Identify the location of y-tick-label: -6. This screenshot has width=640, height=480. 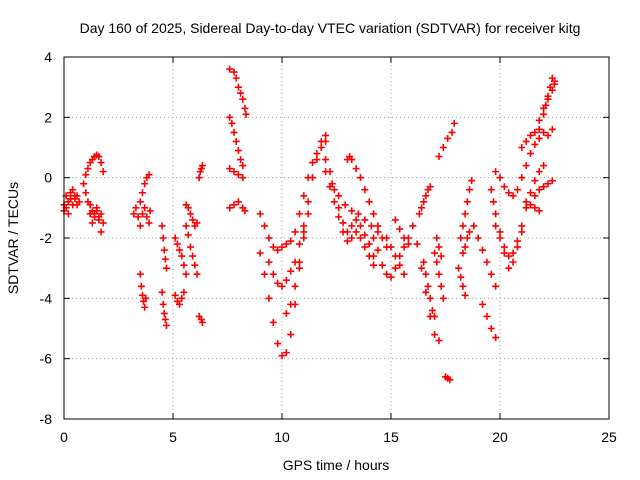
(46, 359).